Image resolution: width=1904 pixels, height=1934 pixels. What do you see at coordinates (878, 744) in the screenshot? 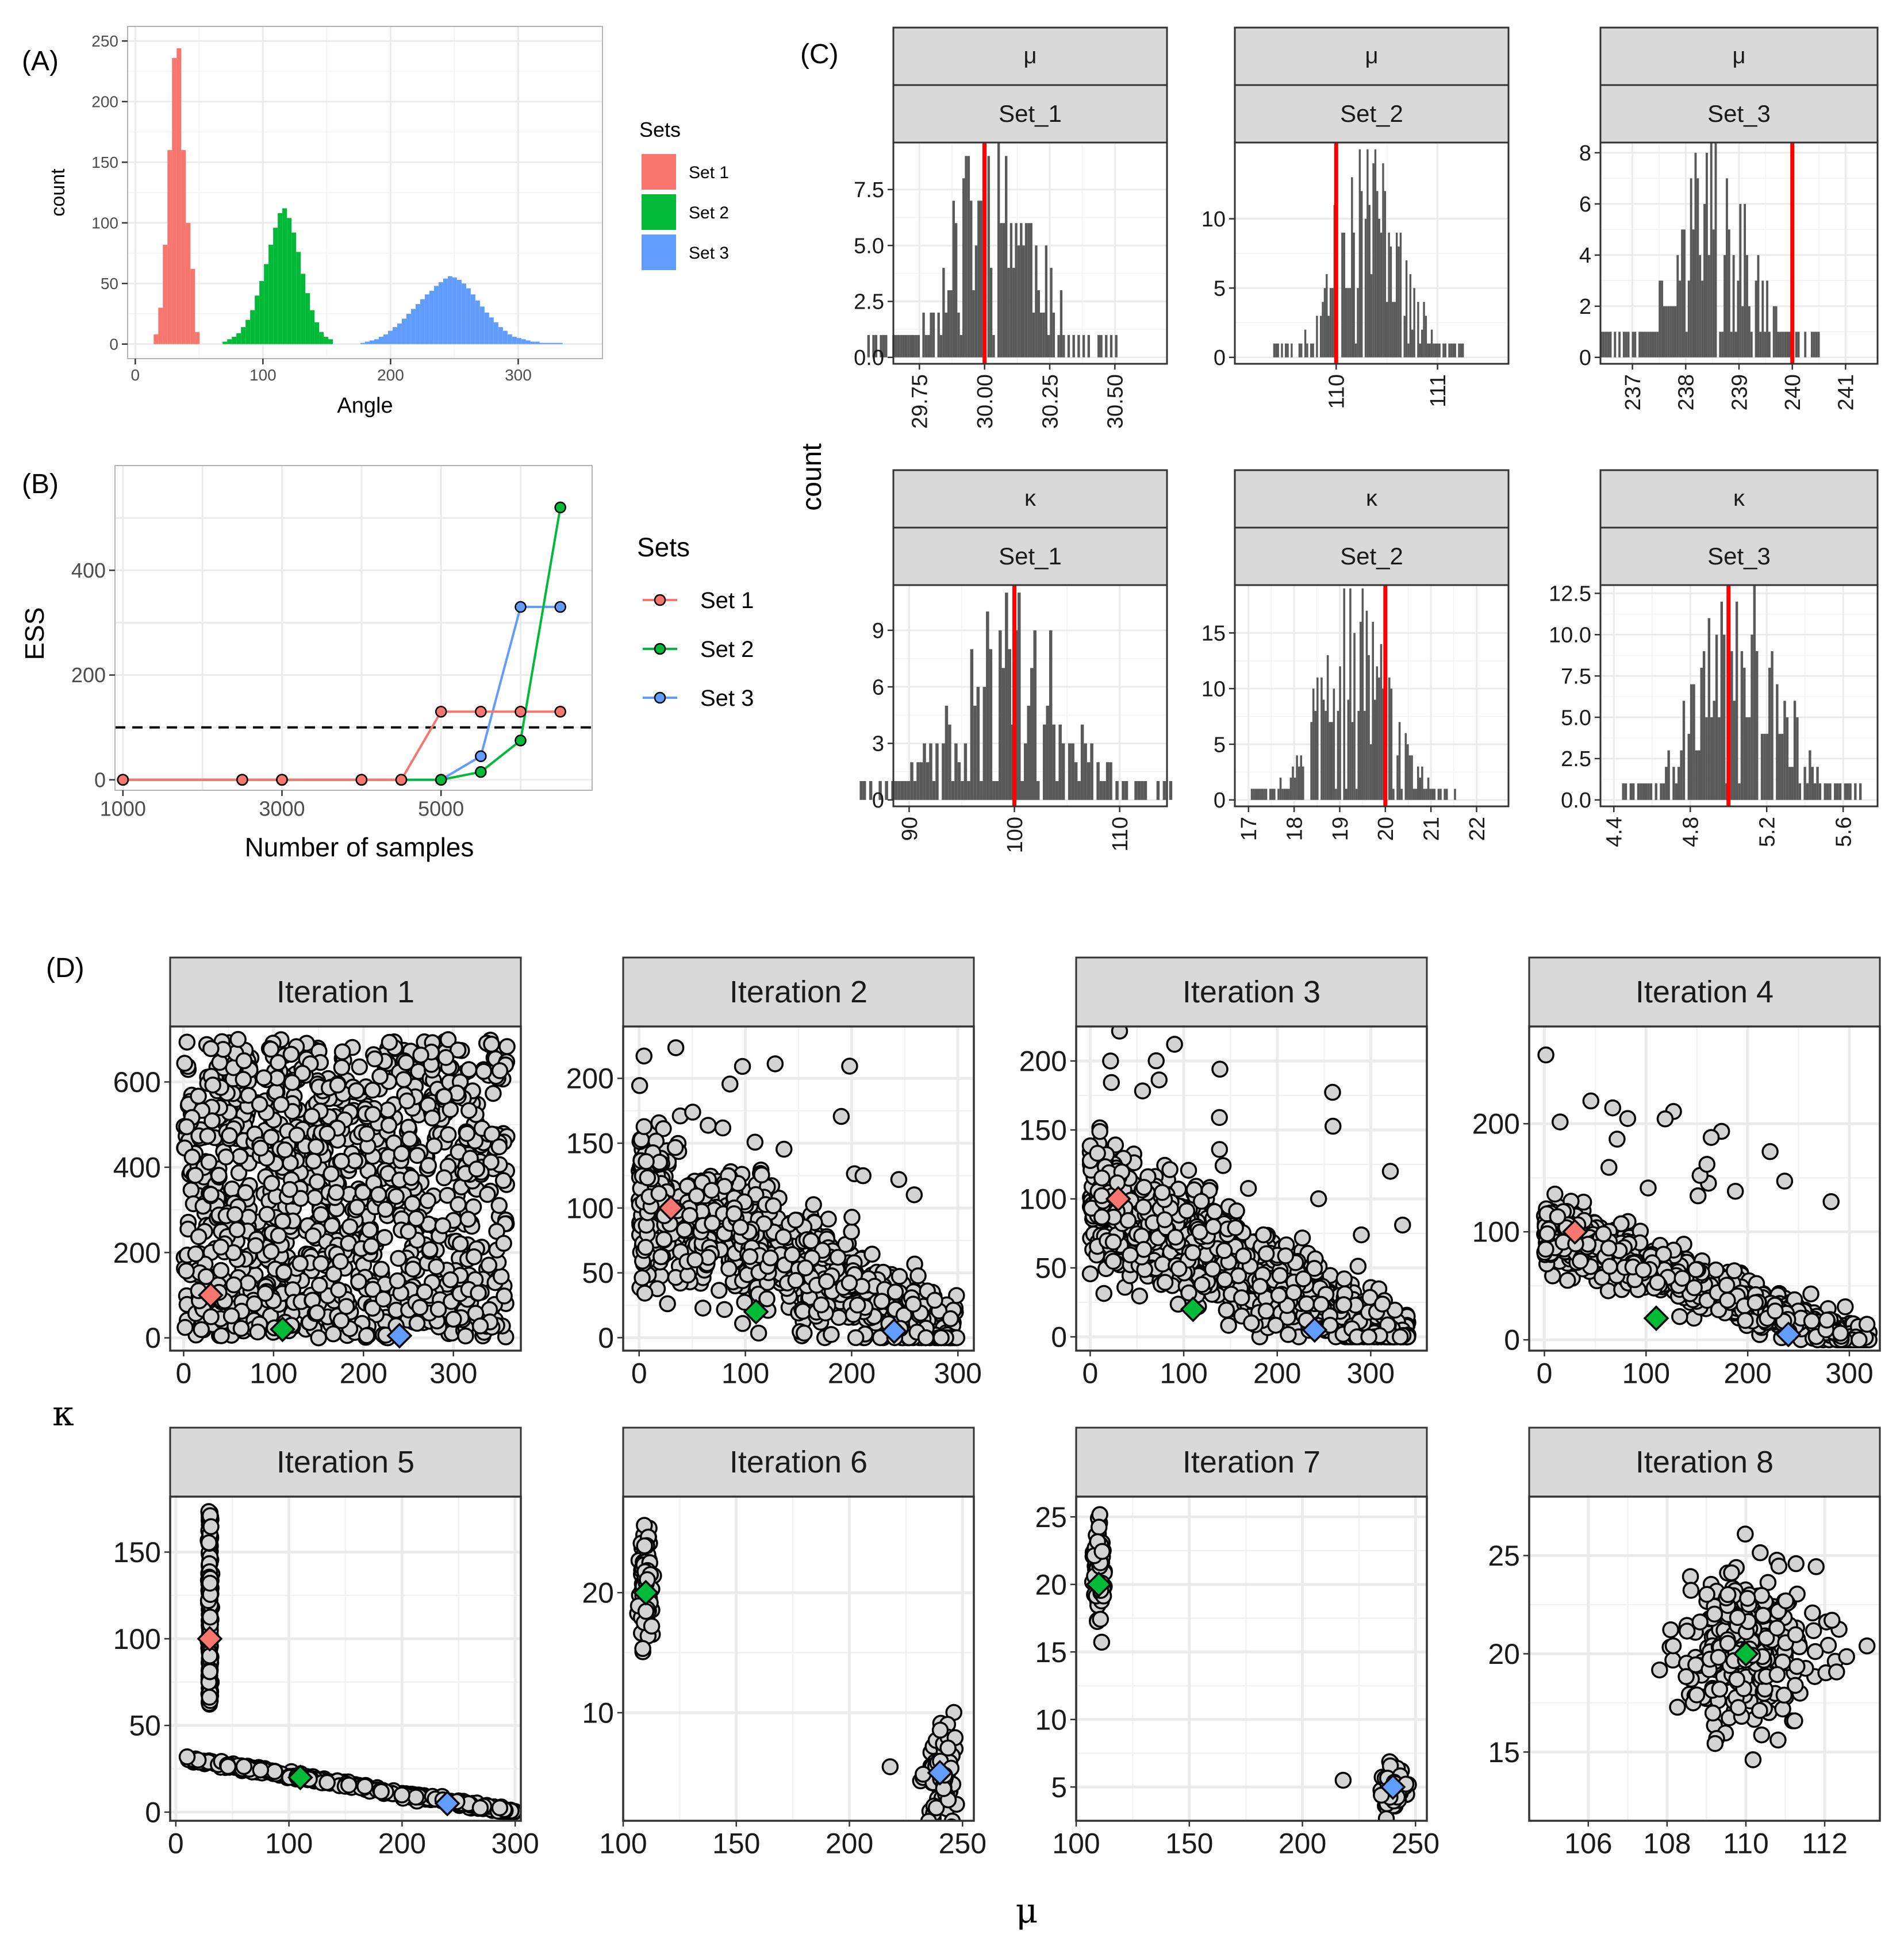
I see `y-tick-label: 3` at bounding box center [878, 744].